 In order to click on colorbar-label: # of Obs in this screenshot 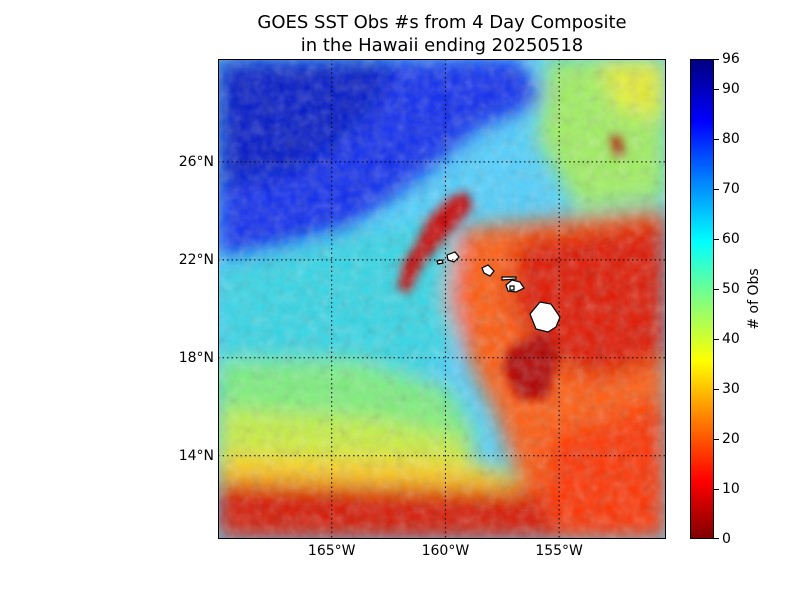, I will do `click(754, 299)`.